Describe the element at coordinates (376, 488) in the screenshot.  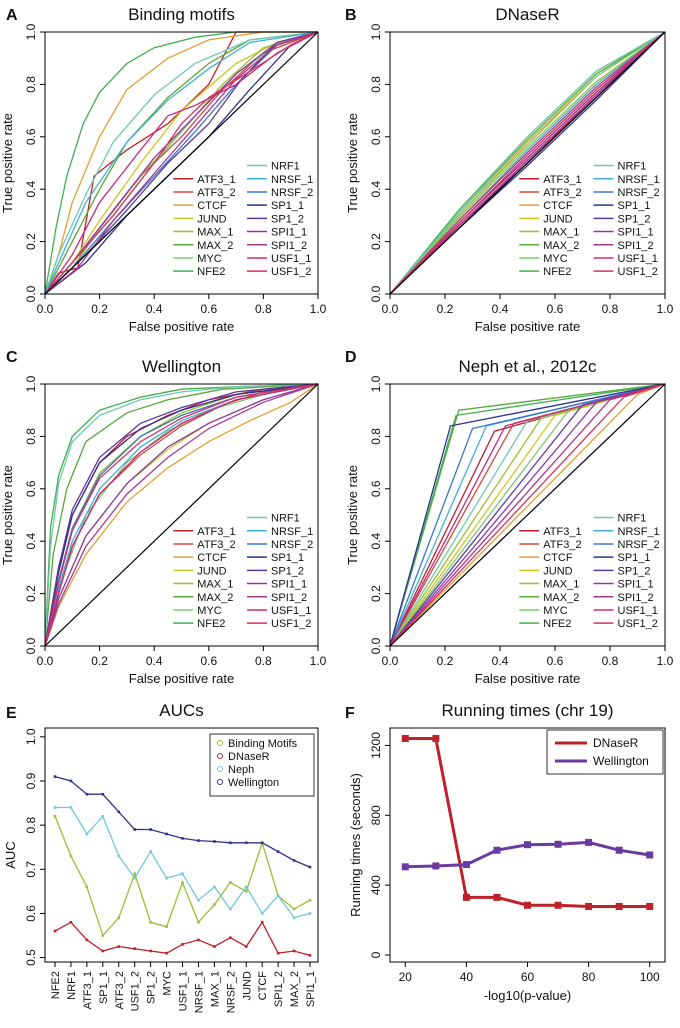
I see `y-tick-label: 0.6` at that location.